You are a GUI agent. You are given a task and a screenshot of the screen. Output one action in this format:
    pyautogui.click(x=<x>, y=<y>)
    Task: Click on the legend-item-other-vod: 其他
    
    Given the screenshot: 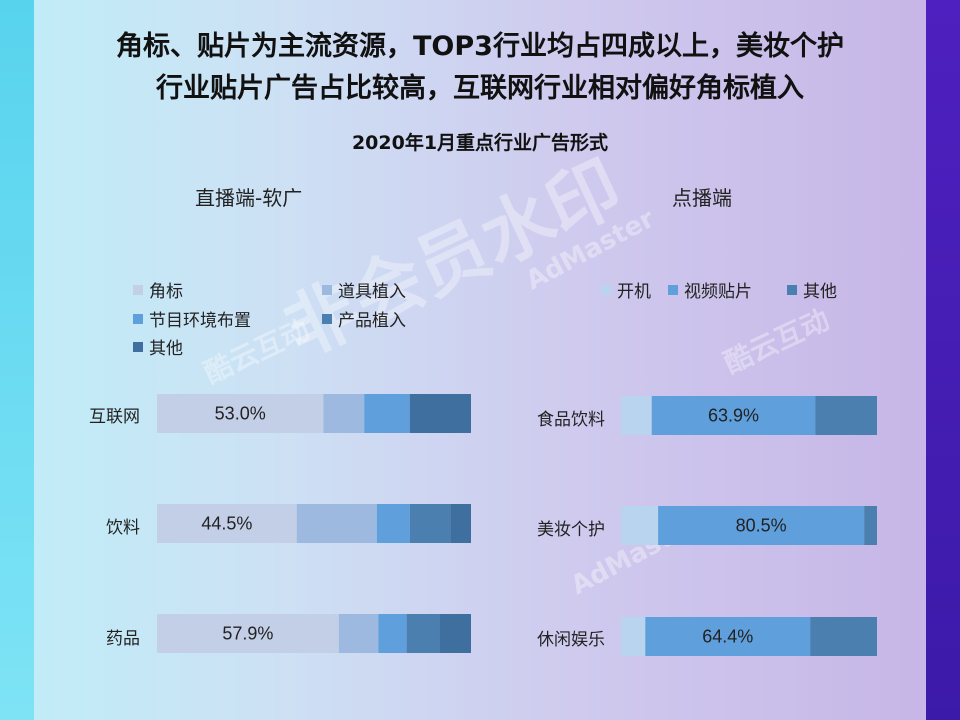 What is the action you would take?
    pyautogui.click(x=812, y=289)
    